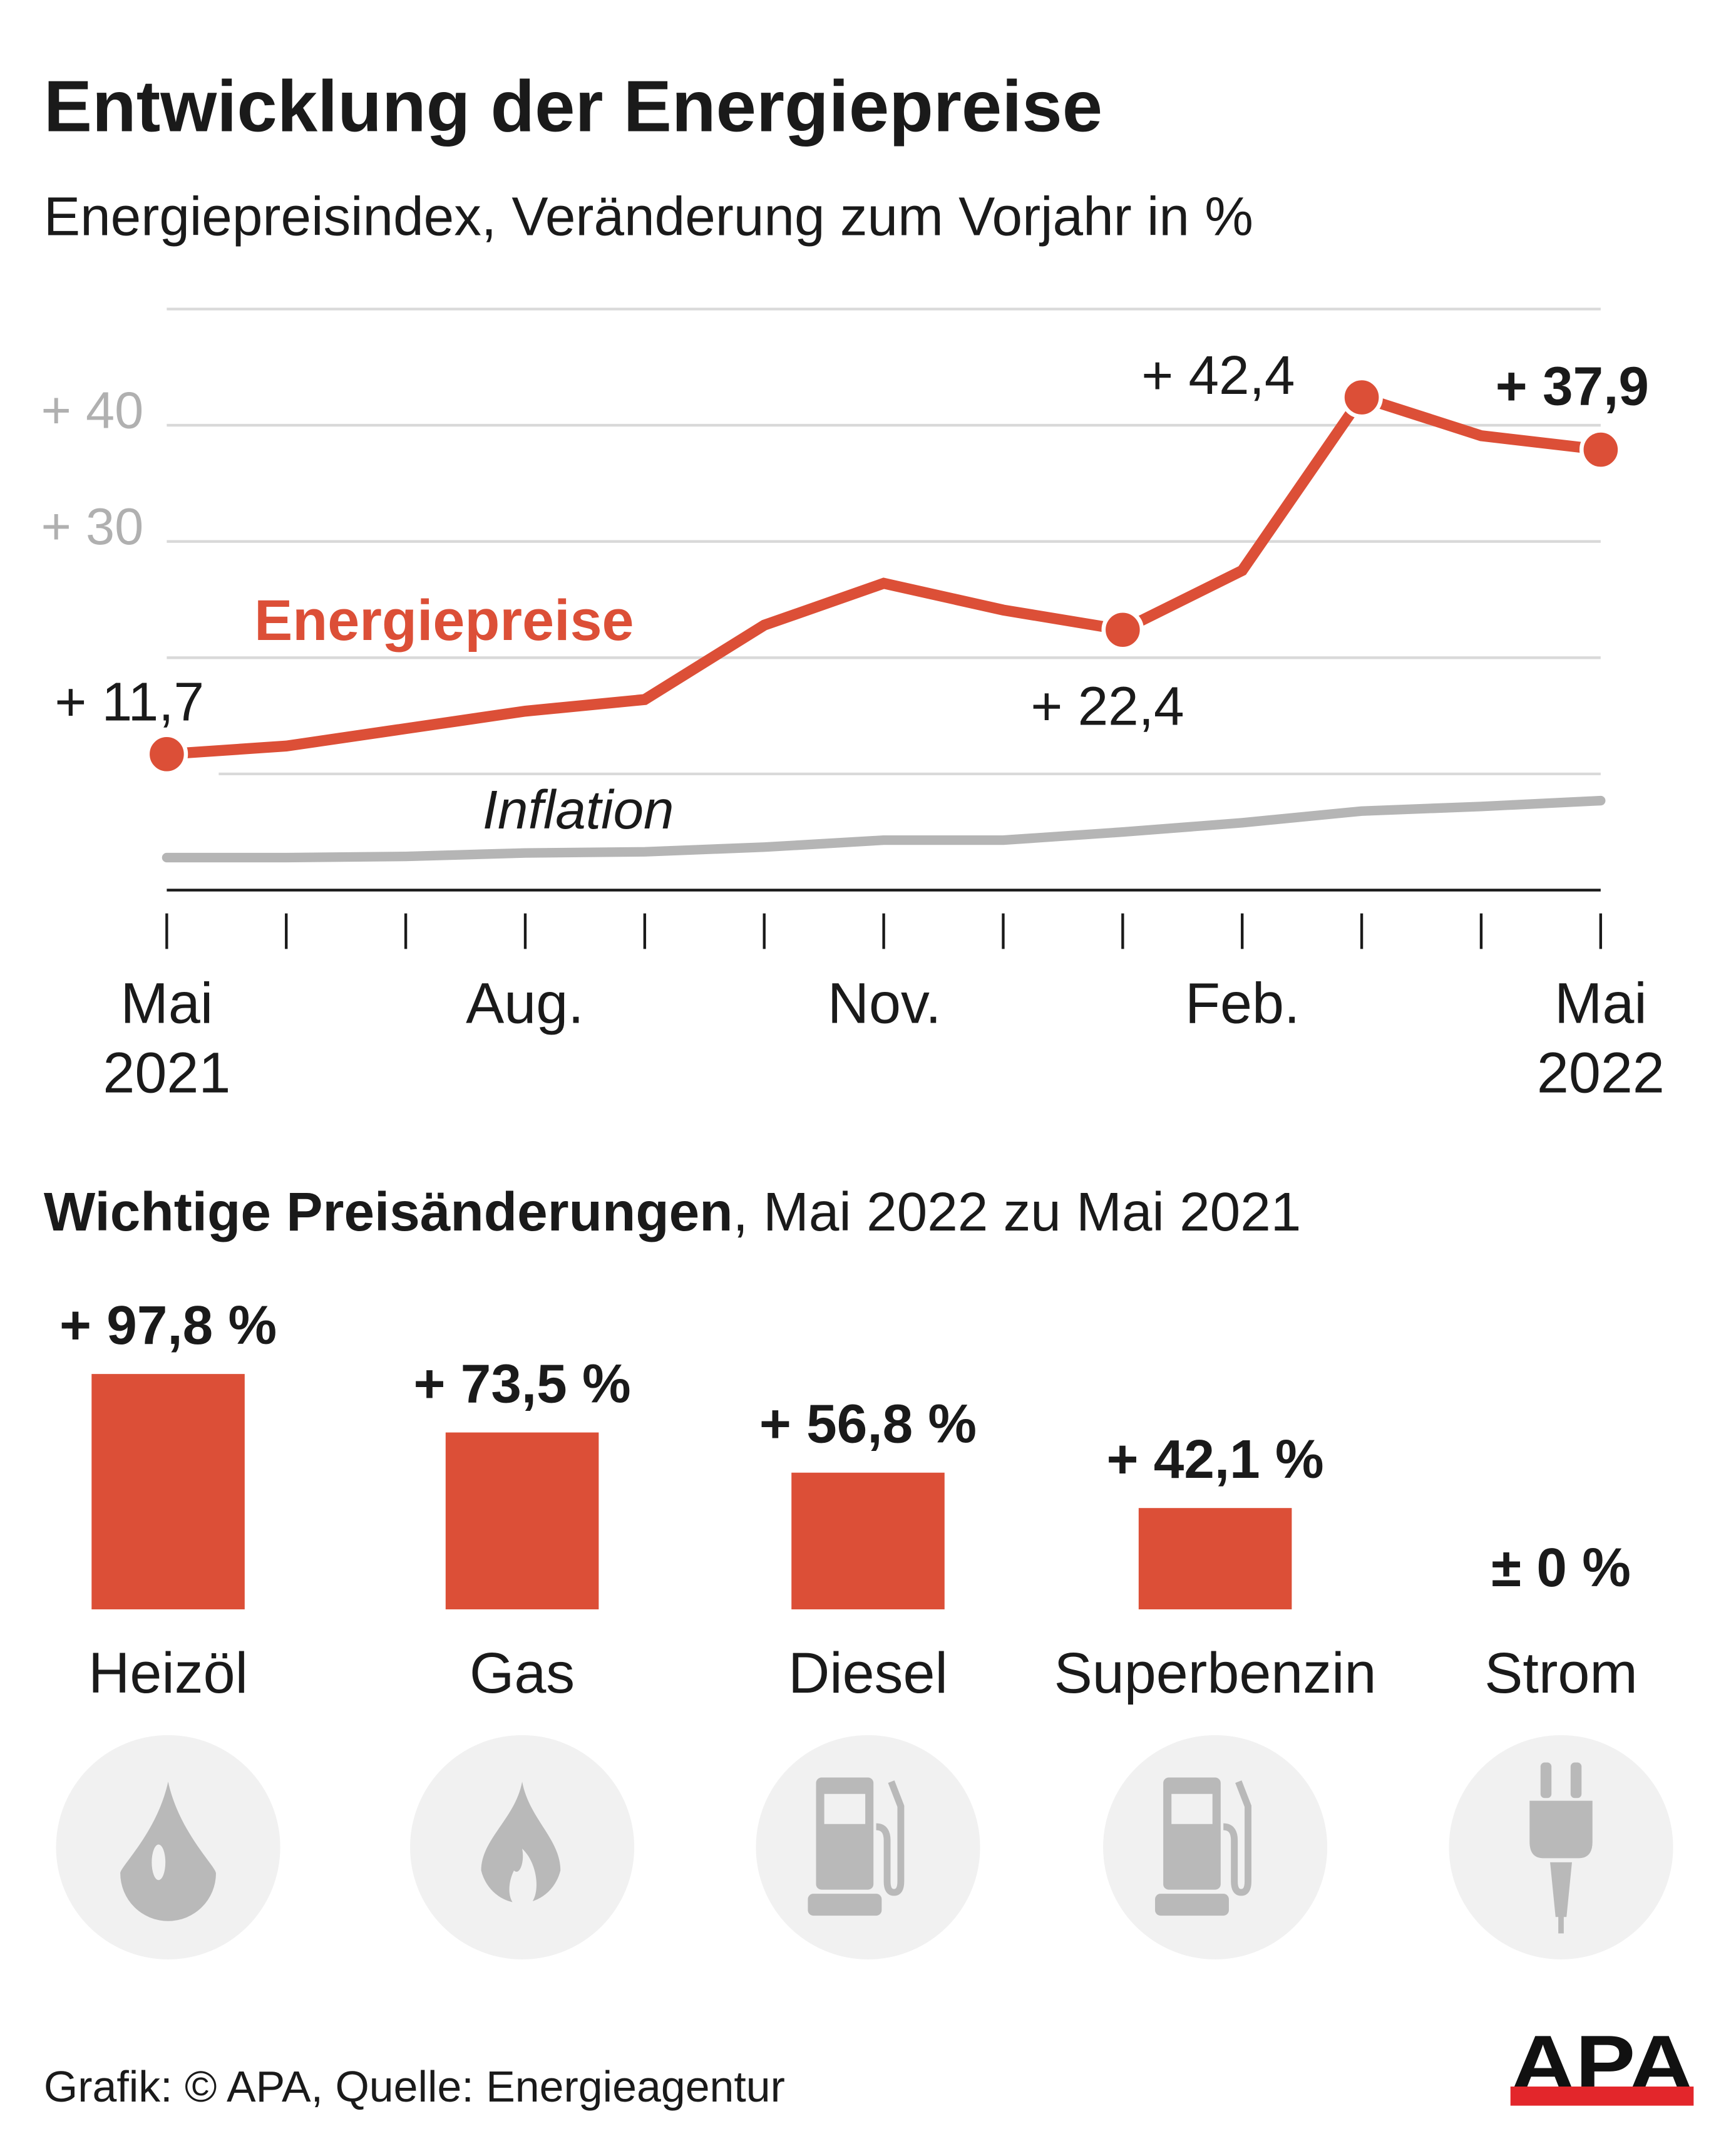 The image size is (1736, 2131). I want to click on apa-logo-bar, so click(1602, 2096).